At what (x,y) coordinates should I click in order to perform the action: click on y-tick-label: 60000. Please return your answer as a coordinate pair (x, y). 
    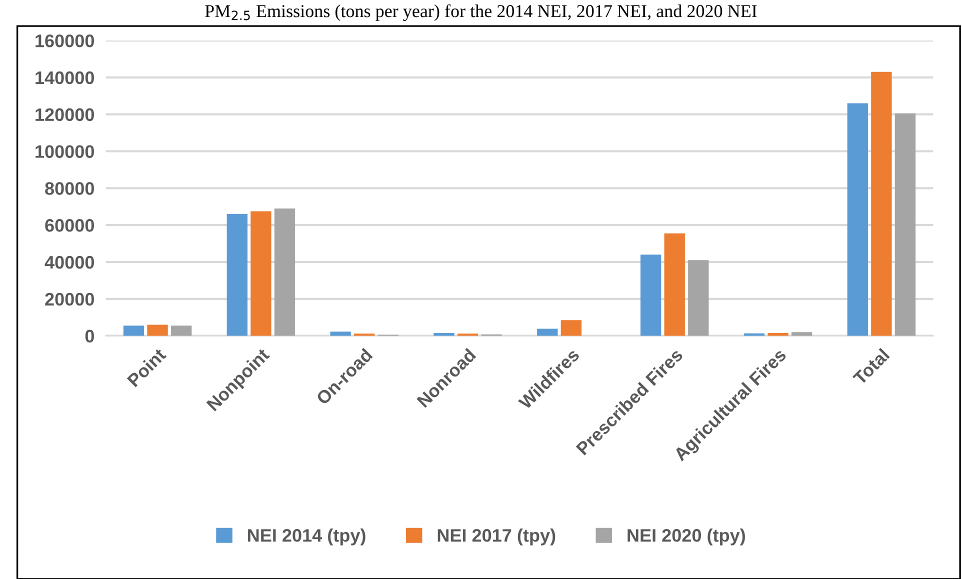
    Looking at the image, I should click on (69, 225).